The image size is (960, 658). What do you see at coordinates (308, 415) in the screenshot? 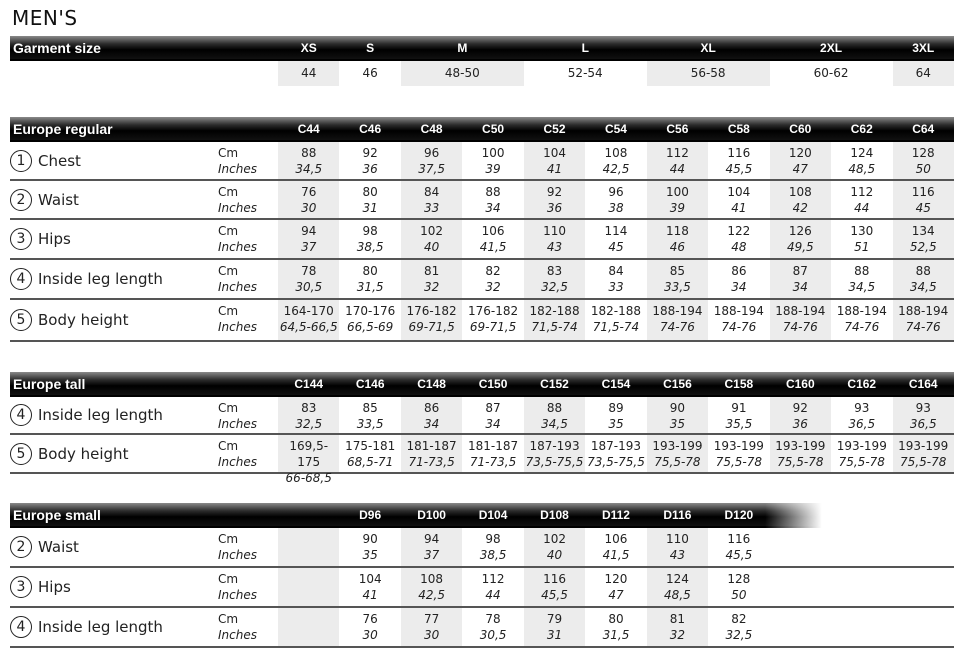
I see `value-cell: 83 32,5` at bounding box center [308, 415].